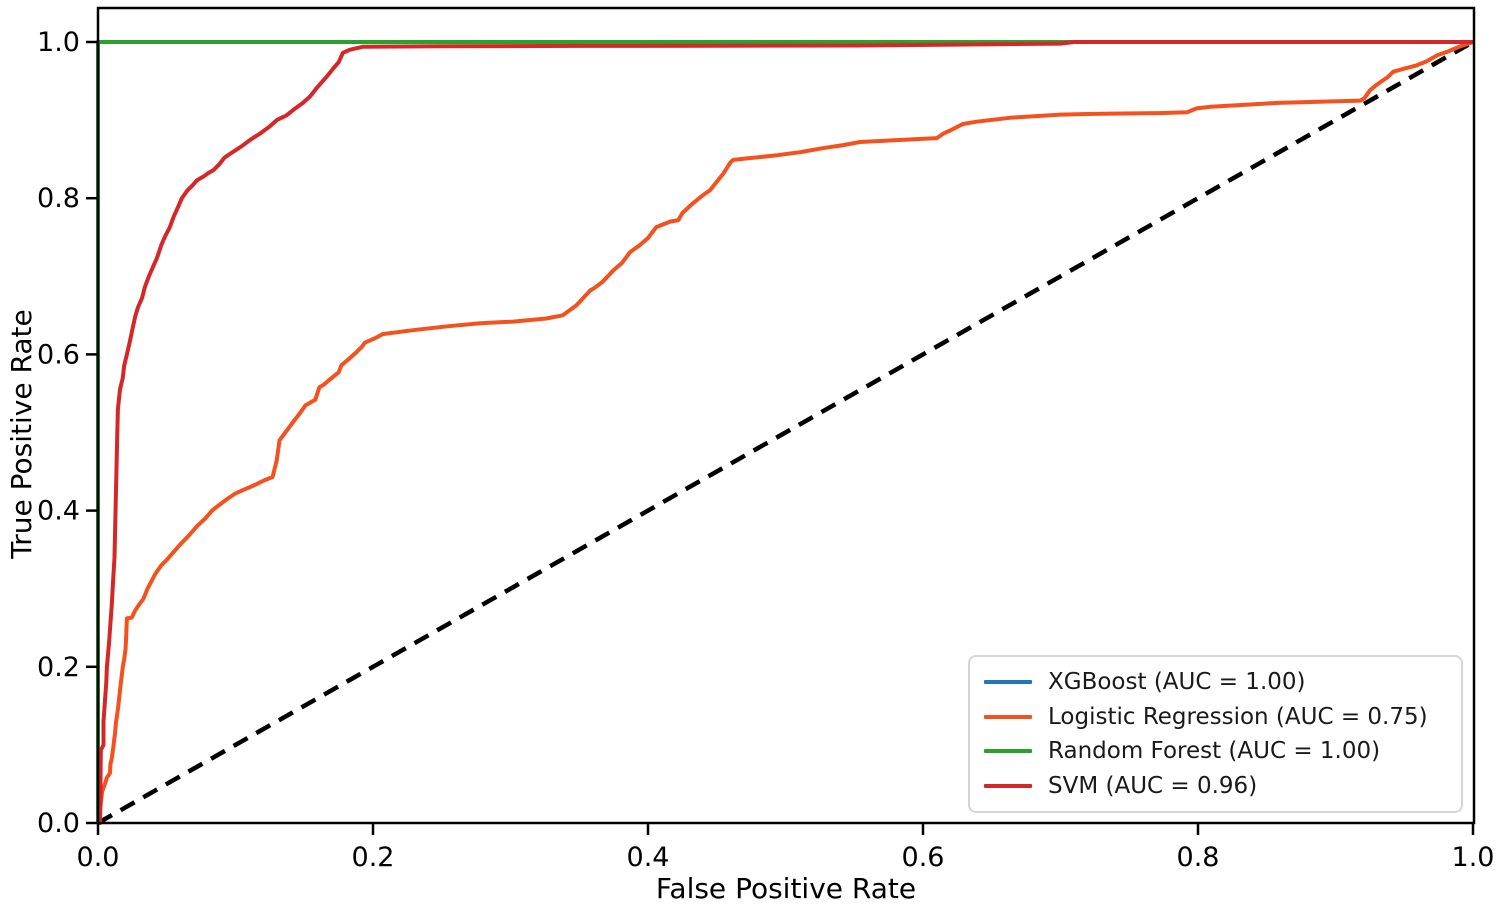  Describe the element at coordinates (1198, 857) in the screenshot. I see `x-tick-label-0.8: 0.8` at that location.